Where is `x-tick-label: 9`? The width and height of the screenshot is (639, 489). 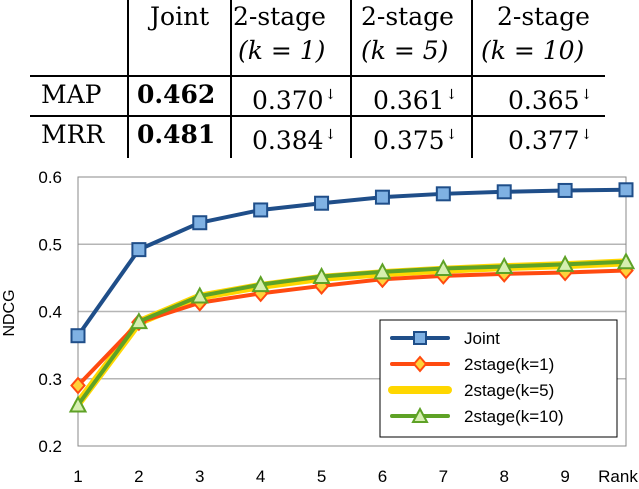 x-tick-label: 9 is located at coordinates (564, 476).